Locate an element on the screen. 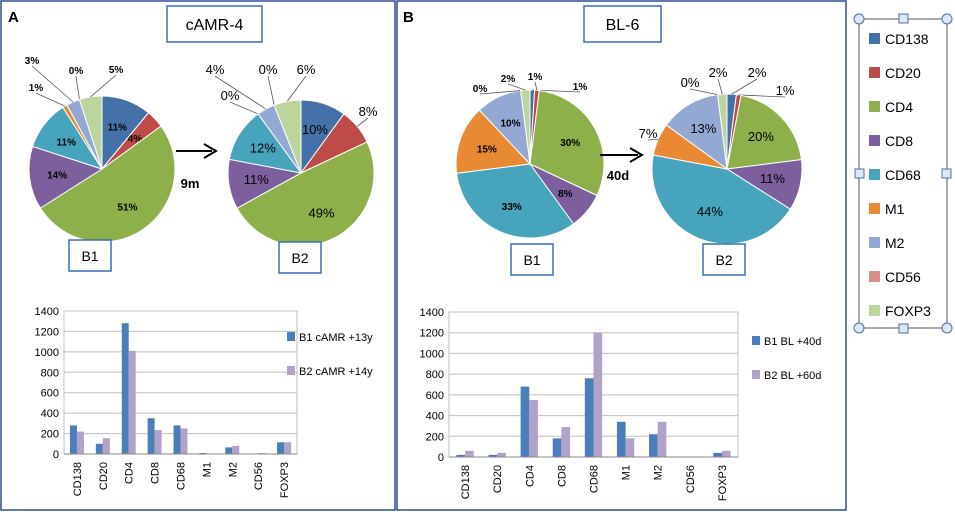  pie-label-cd68: 12% is located at coordinates (263, 148).